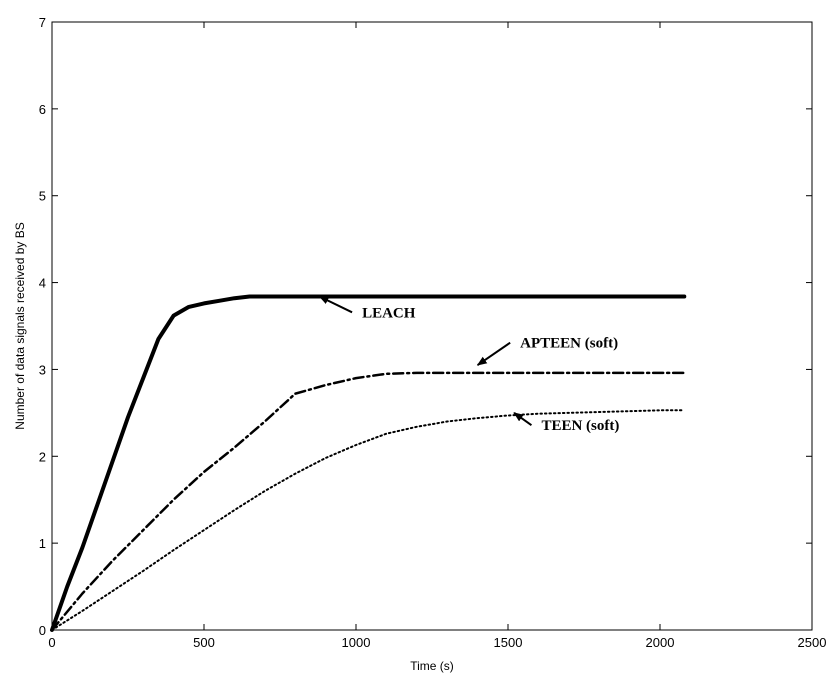 The image size is (835, 680). I want to click on annotation-label: APTEEN (soft), so click(569, 344).